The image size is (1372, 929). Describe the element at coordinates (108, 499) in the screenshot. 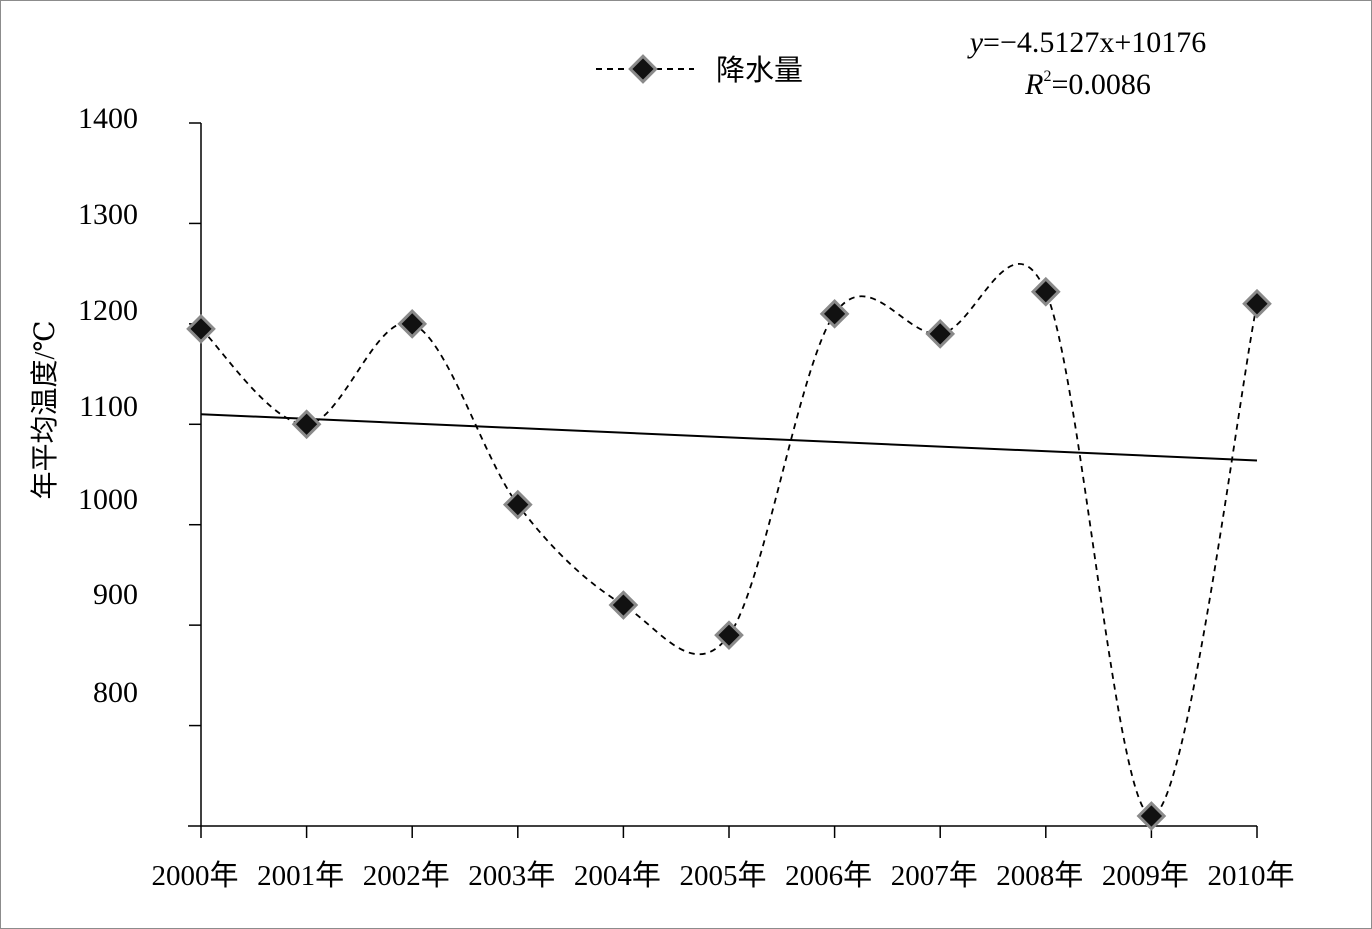

I see `y-tick-label: 1000` at that location.